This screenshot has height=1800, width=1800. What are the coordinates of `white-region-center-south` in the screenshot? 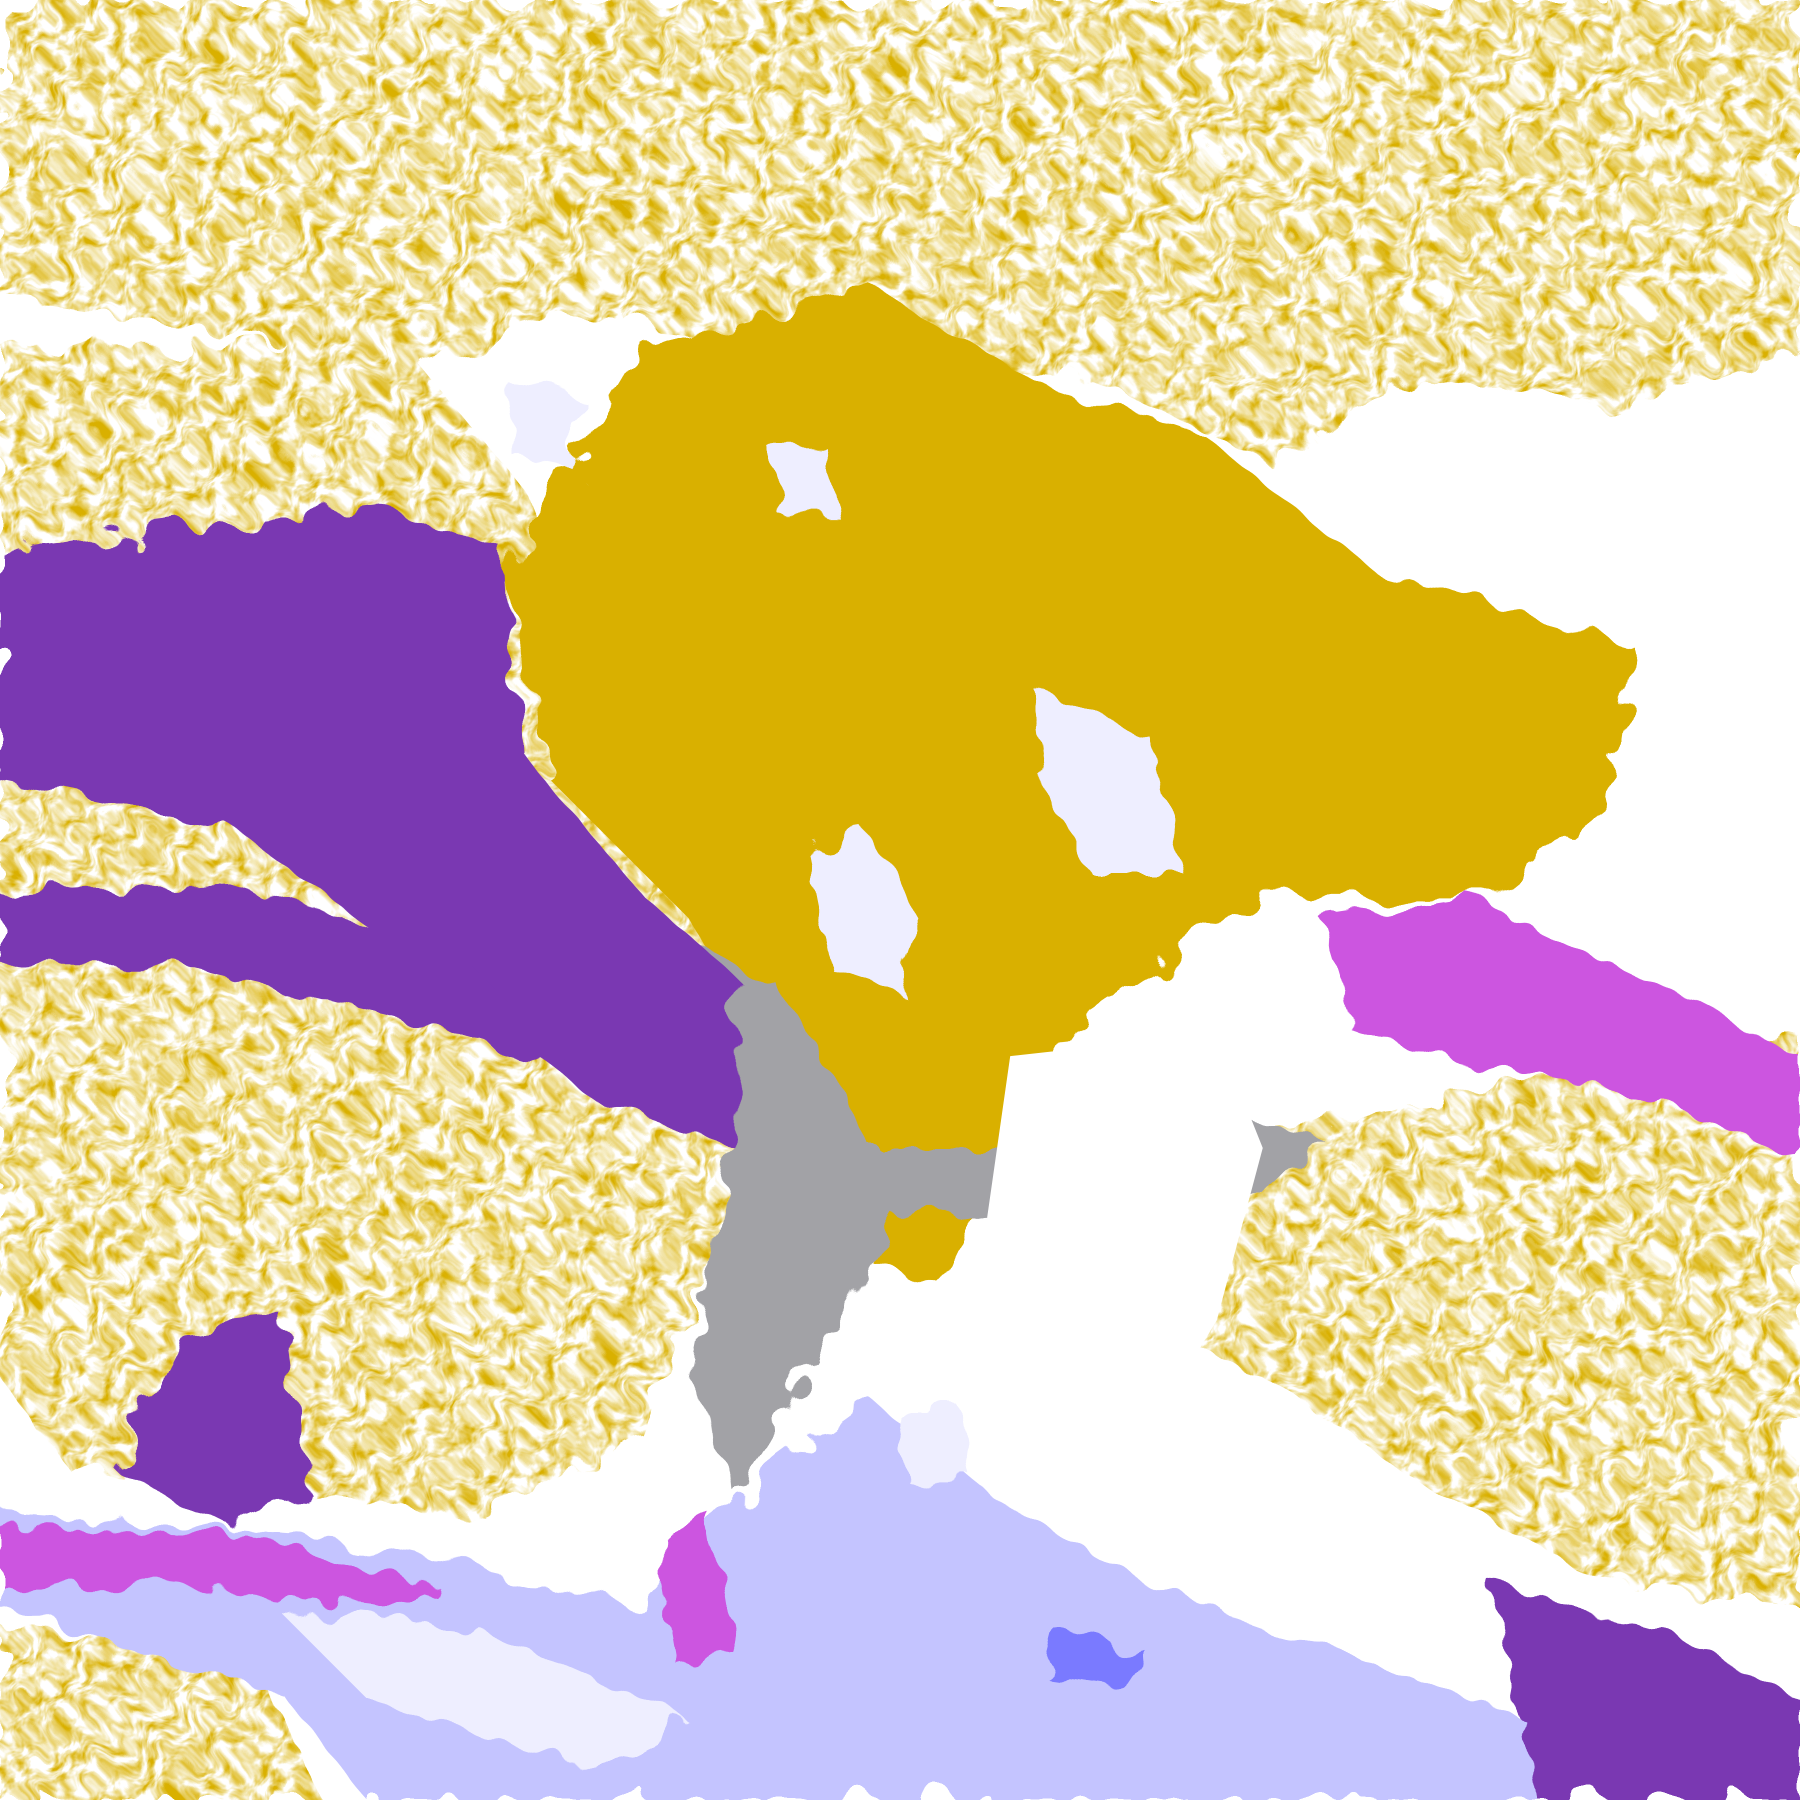 It's located at (1119, 1257).